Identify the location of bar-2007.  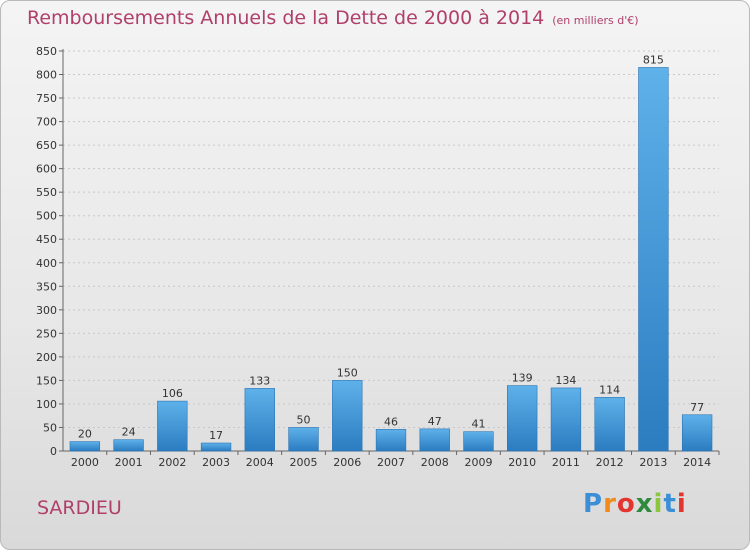
(391, 440).